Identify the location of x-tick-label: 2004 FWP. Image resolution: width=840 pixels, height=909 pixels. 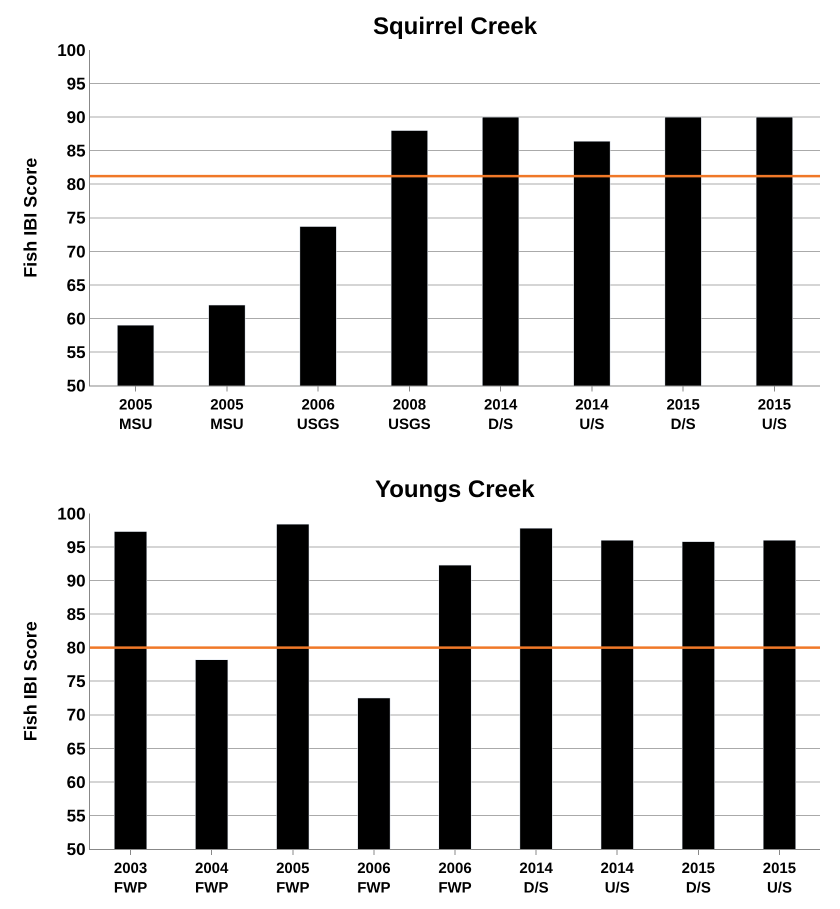
(212, 878).